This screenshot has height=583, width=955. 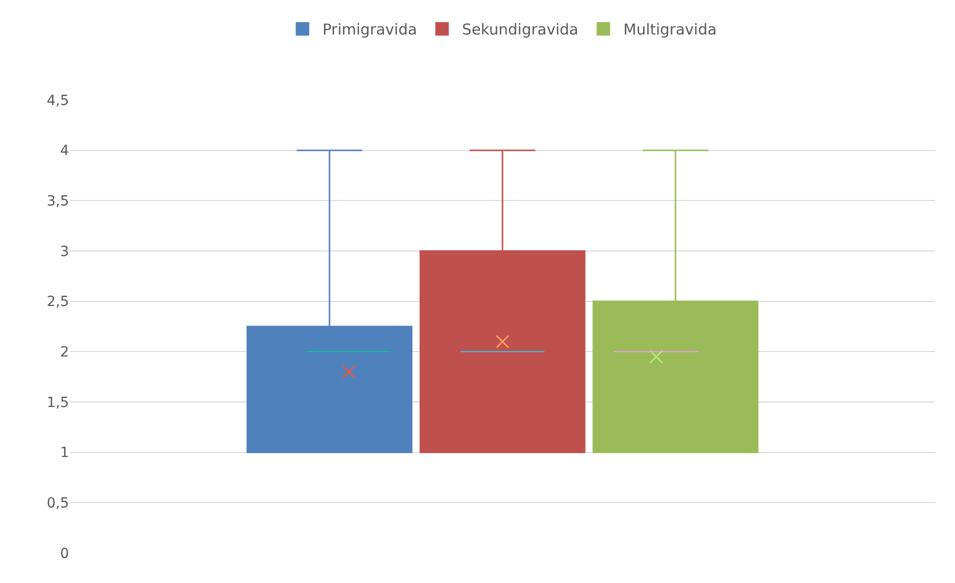 What do you see at coordinates (57, 202) in the screenshot?
I see `y-tick-label: 3,5` at bounding box center [57, 202].